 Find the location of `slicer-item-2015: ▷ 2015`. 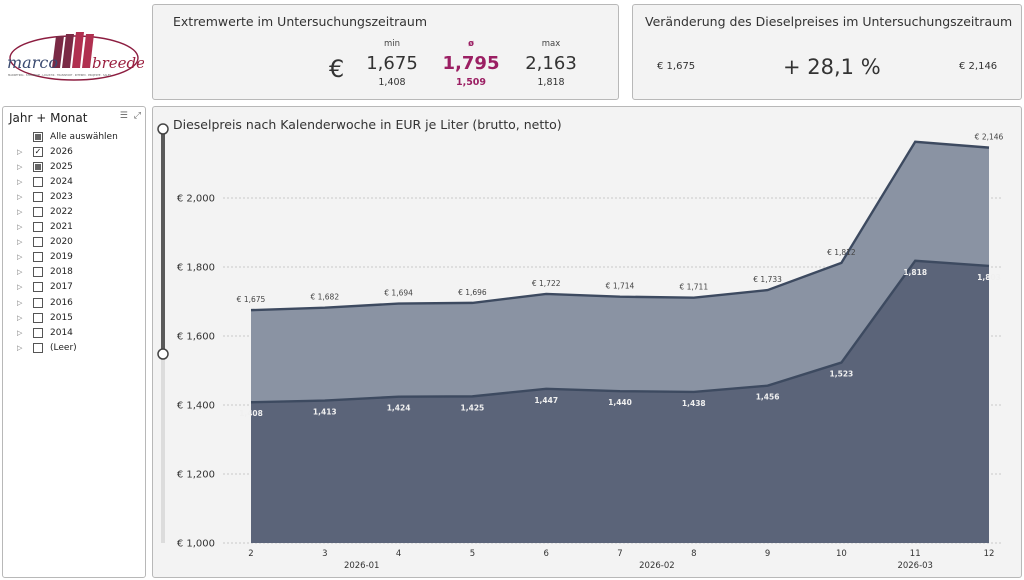

slicer-item-2015: ▷ 2015 is located at coordinates (67, 317).